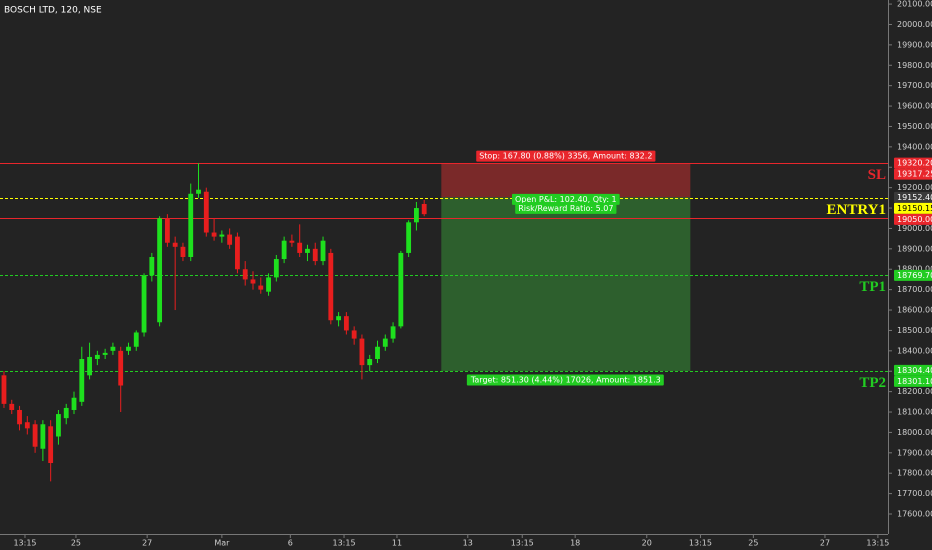 Image resolution: width=932 pixels, height=550 pixels. Describe the element at coordinates (914, 44) in the screenshot. I see `y-tick-label: 19900.00` at that location.